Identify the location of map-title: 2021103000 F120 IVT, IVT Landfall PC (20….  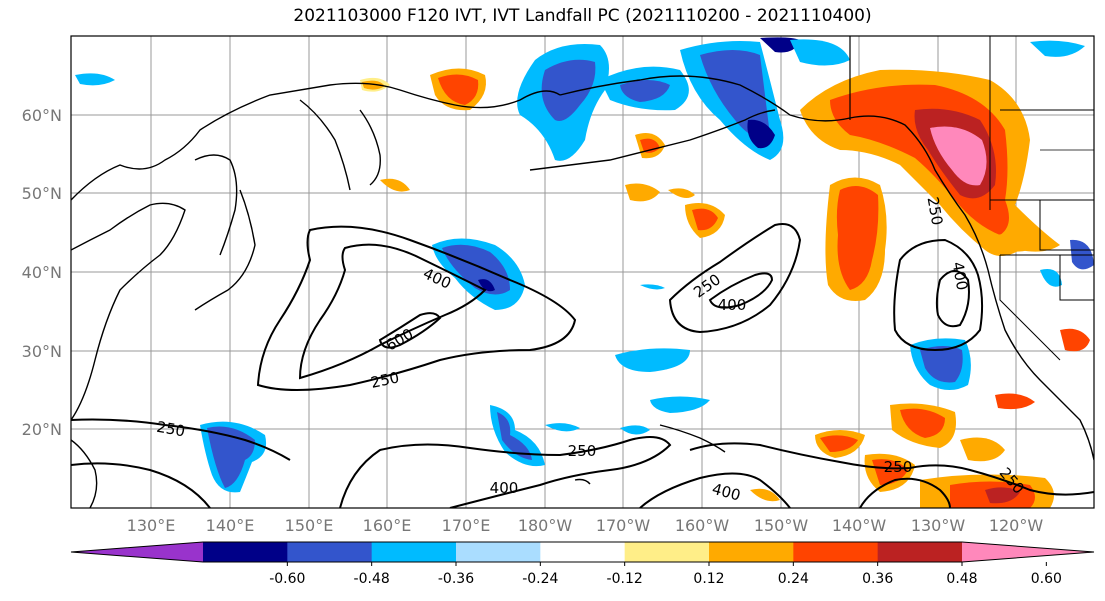
(582, 16).